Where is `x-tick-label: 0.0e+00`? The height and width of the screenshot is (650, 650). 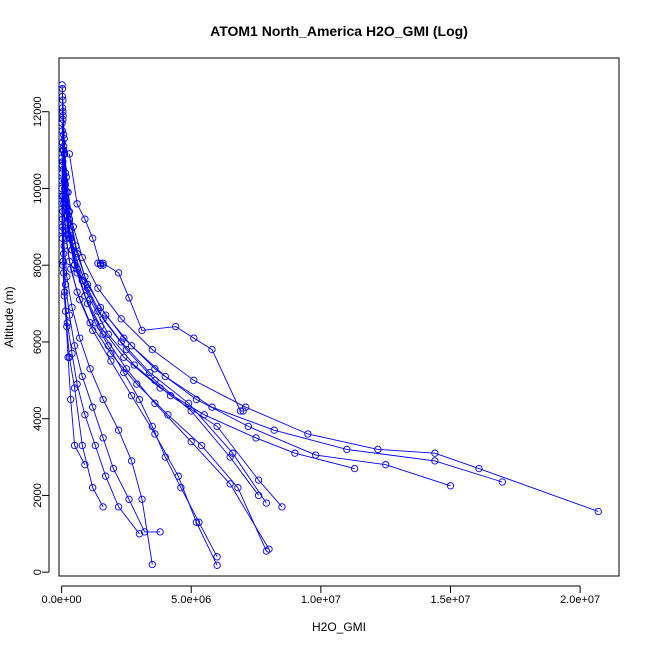 x-tick-label: 0.0e+00 is located at coordinates (62, 600).